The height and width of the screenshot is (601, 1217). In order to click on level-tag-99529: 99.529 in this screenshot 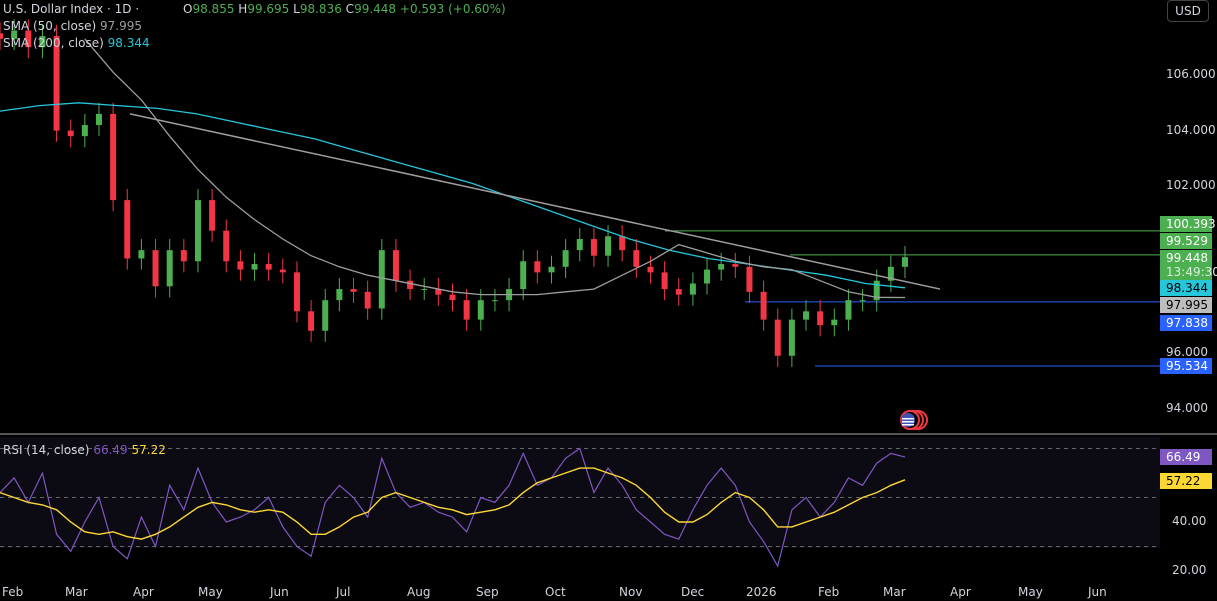, I will do `click(1186, 241)`.